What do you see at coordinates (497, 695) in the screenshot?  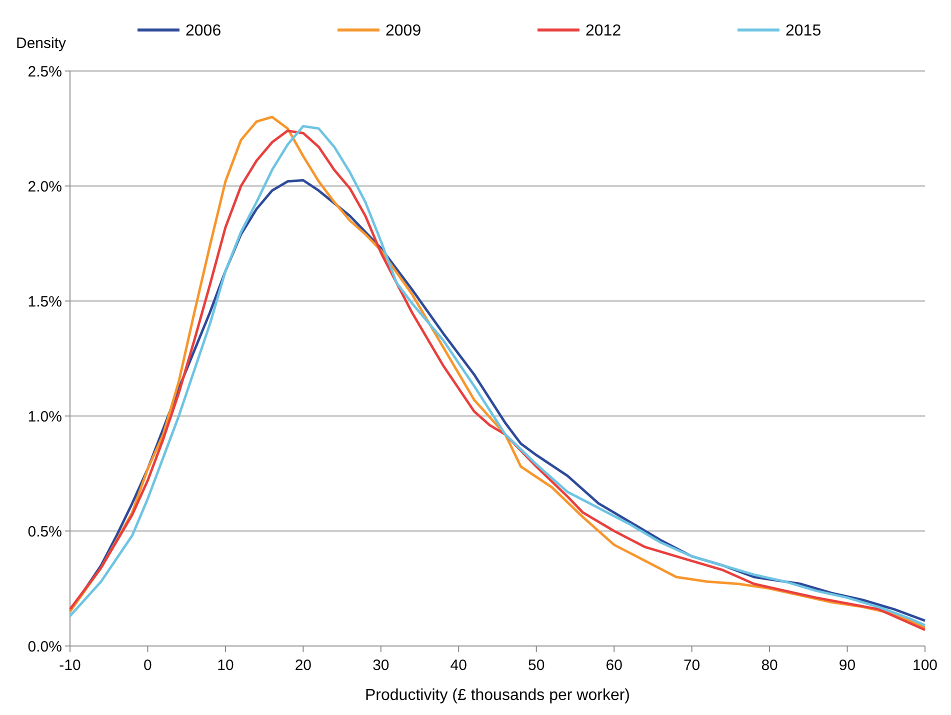 I see `x-axis-title: Productivity (£ thousands per worker)` at bounding box center [497, 695].